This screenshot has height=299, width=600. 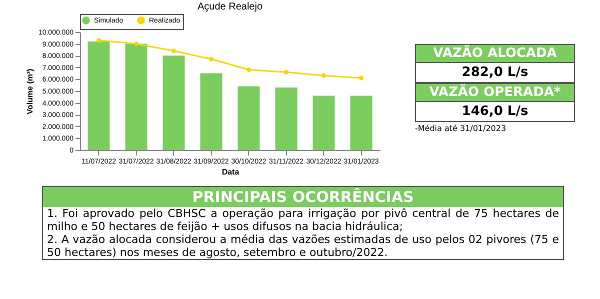 I want to click on text: VAZÃO ALOCADA, so click(x=495, y=53).